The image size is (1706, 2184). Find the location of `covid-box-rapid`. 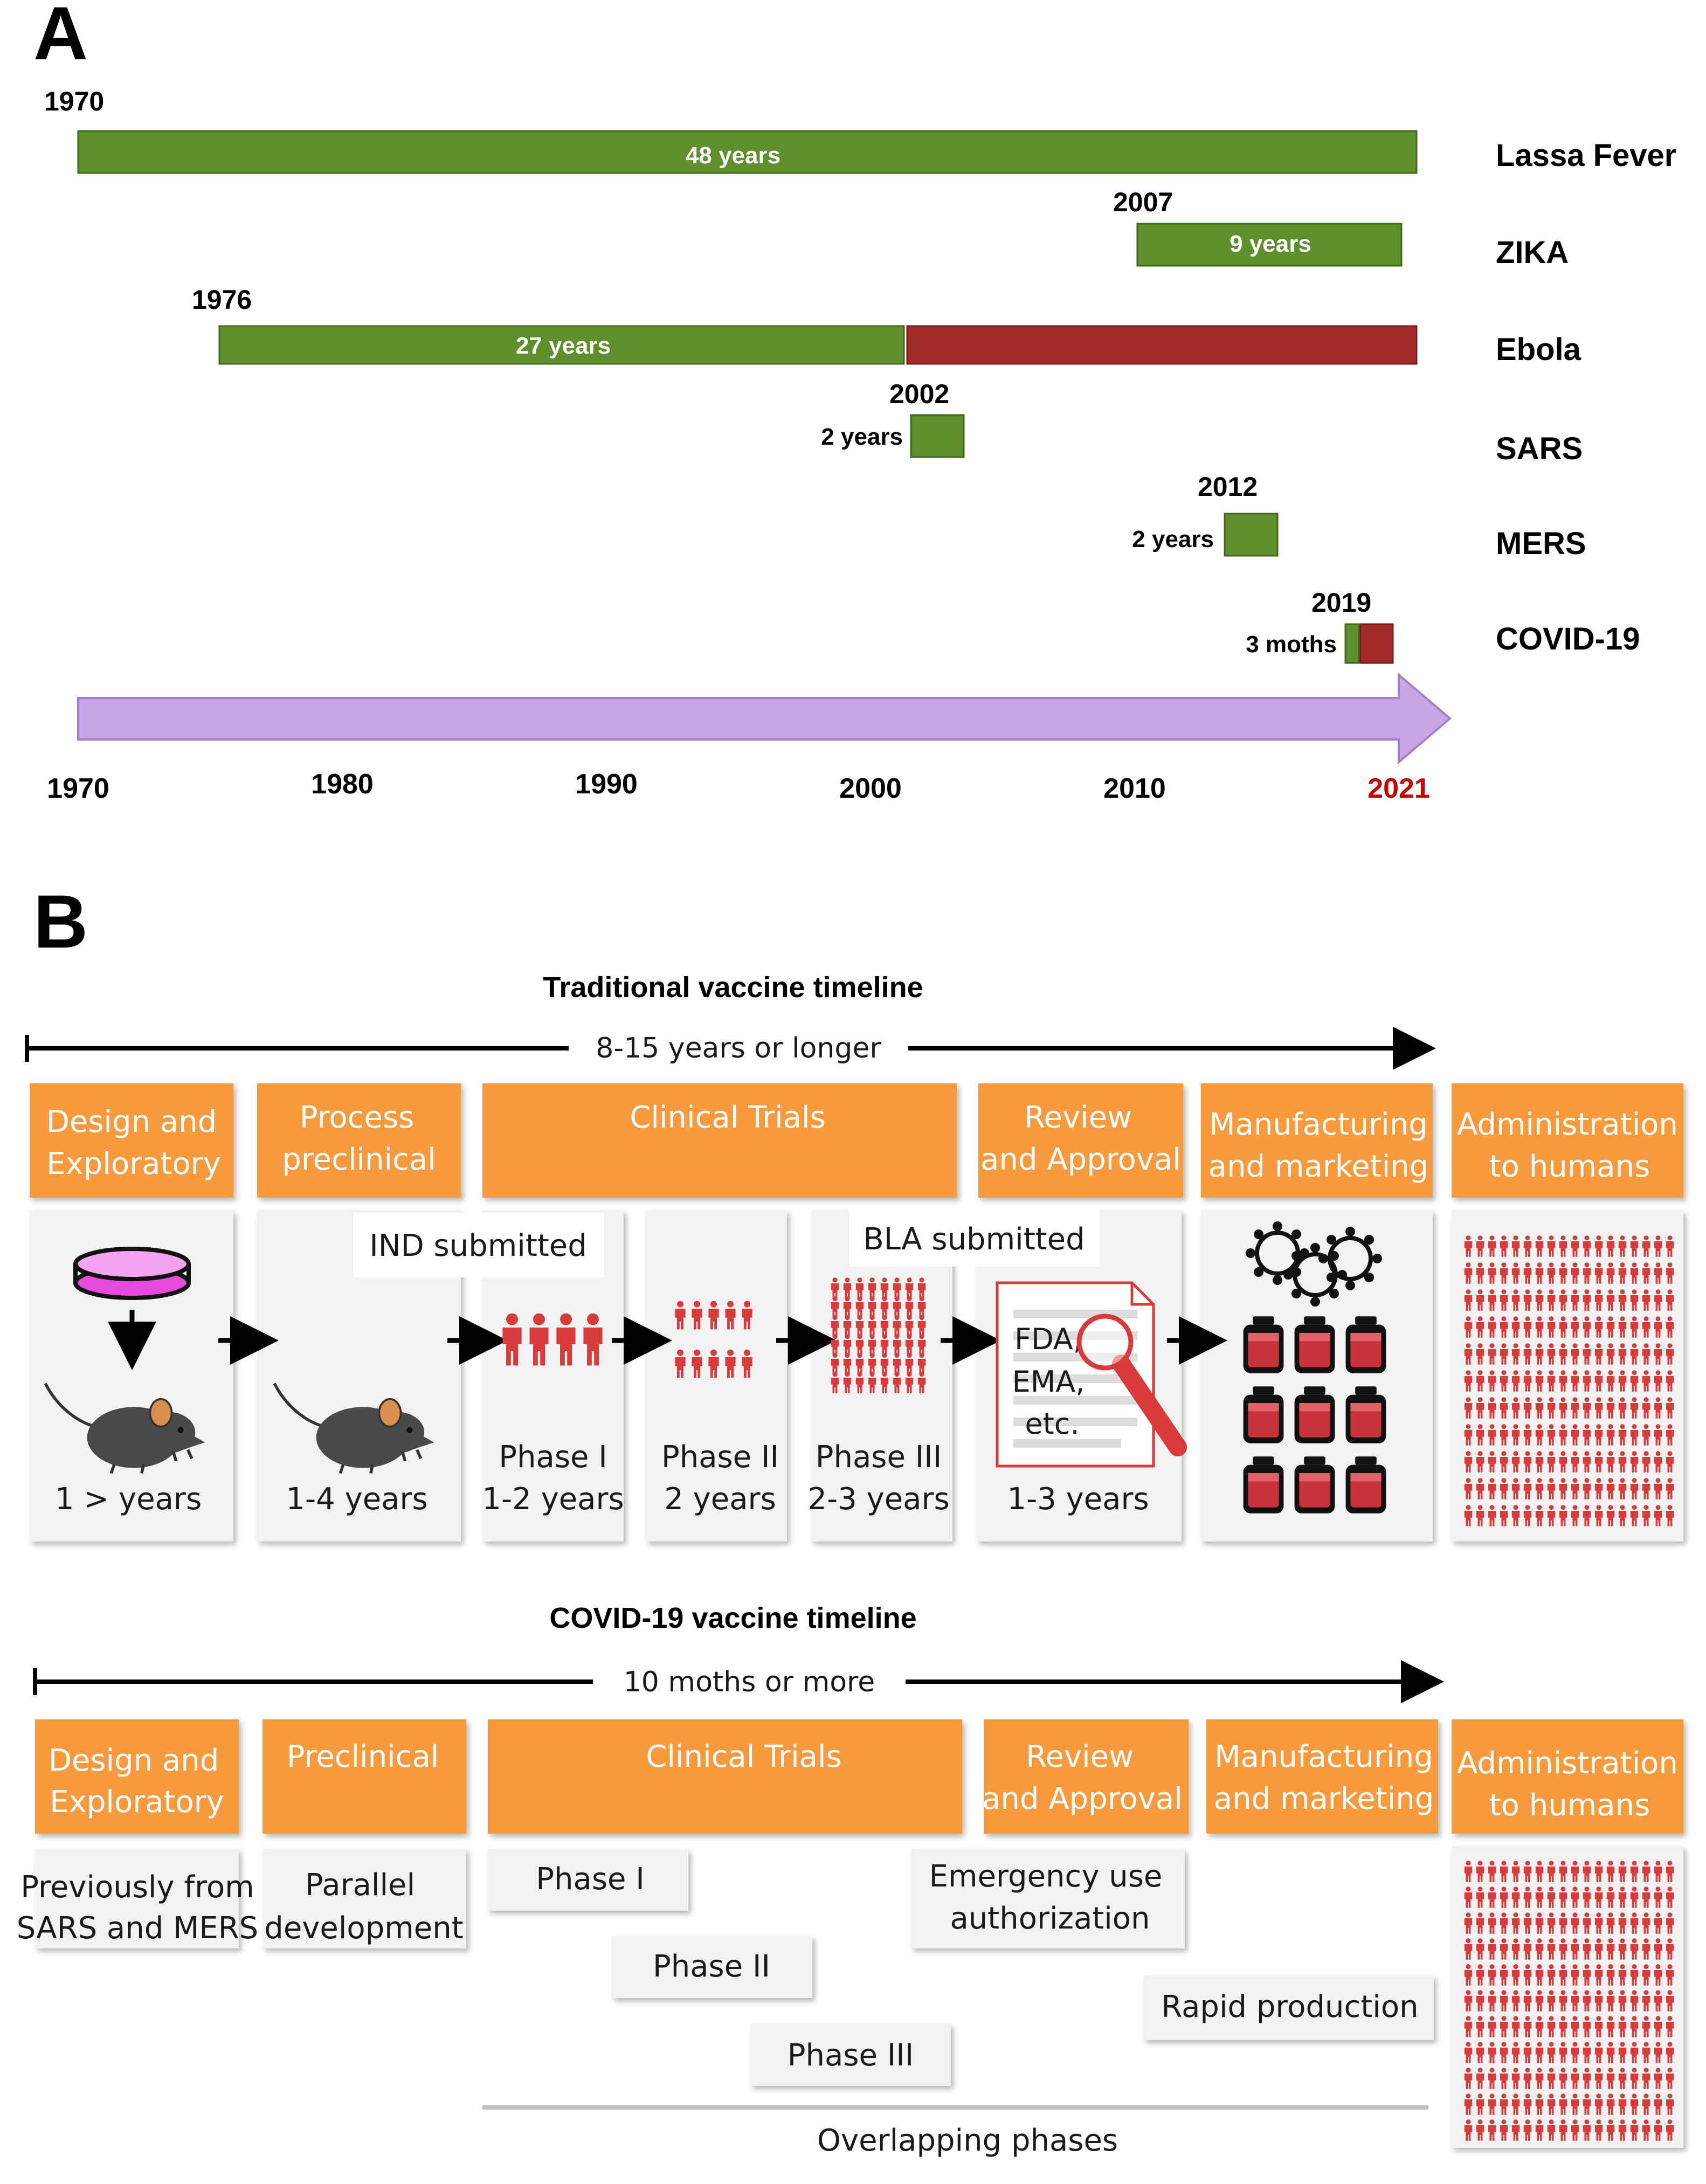

covid-box-rapid is located at coordinates (1289, 2008).